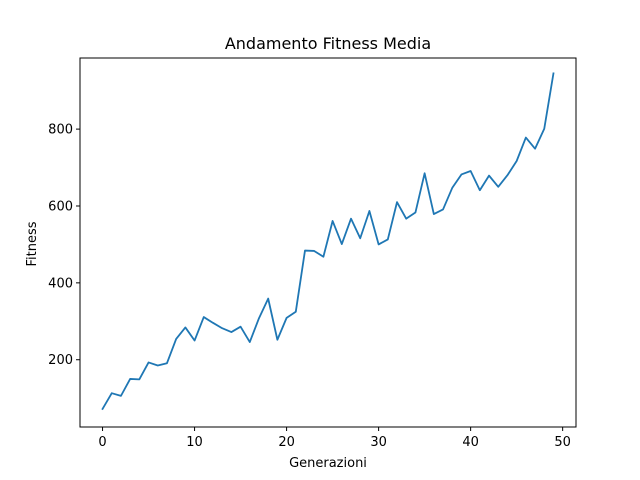 This screenshot has height=480, width=640. Describe the element at coordinates (334, 438) in the screenshot. I see `x-axis-ticks: 0 10 20 30 40 50` at that location.